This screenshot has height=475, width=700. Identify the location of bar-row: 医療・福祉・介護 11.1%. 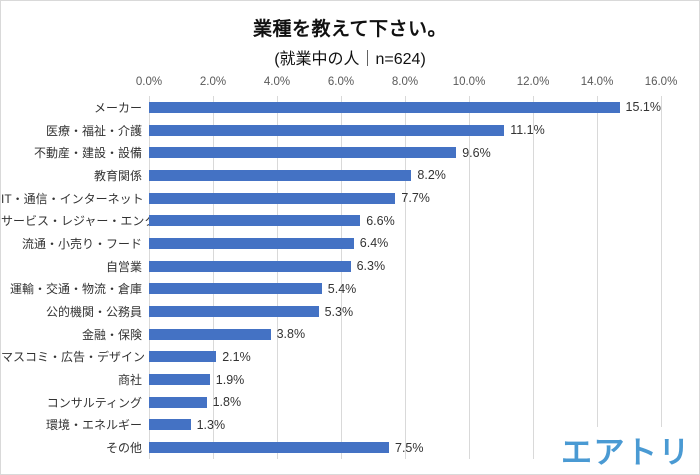
(331, 130).